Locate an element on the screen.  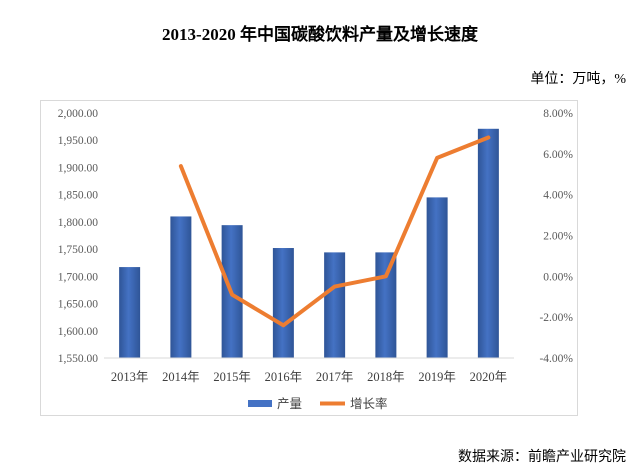
x-tick-label: 2014年 is located at coordinates (181, 377).